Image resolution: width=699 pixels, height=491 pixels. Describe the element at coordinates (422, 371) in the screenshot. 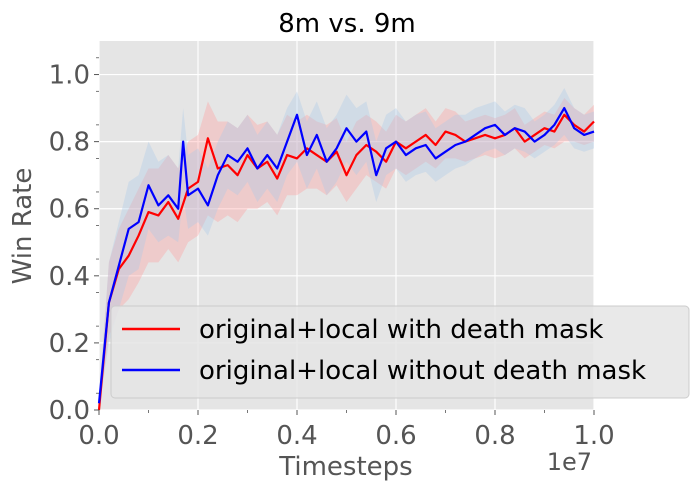

I see `legend-label-without-death-mask: original+local without death mask` at that location.